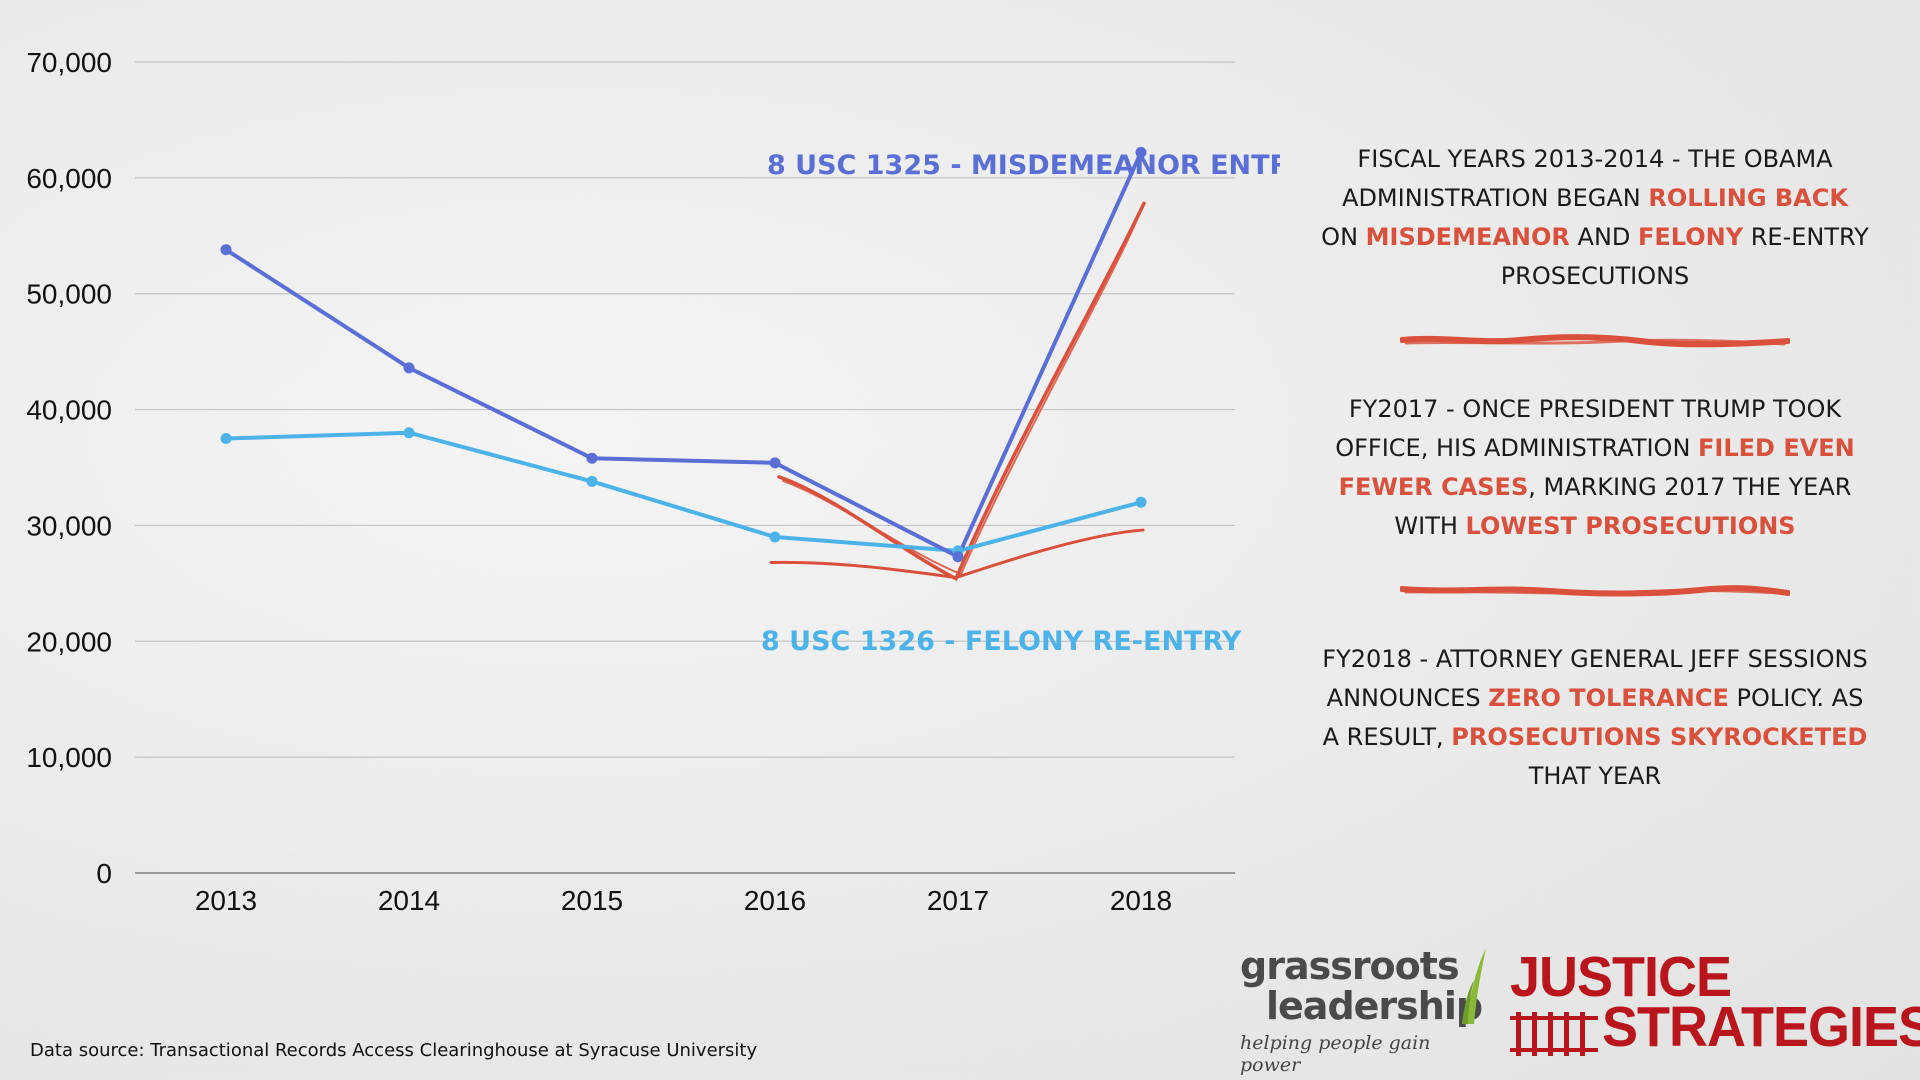  I want to click on annotation-text: THAT YEAR, so click(1595, 776).